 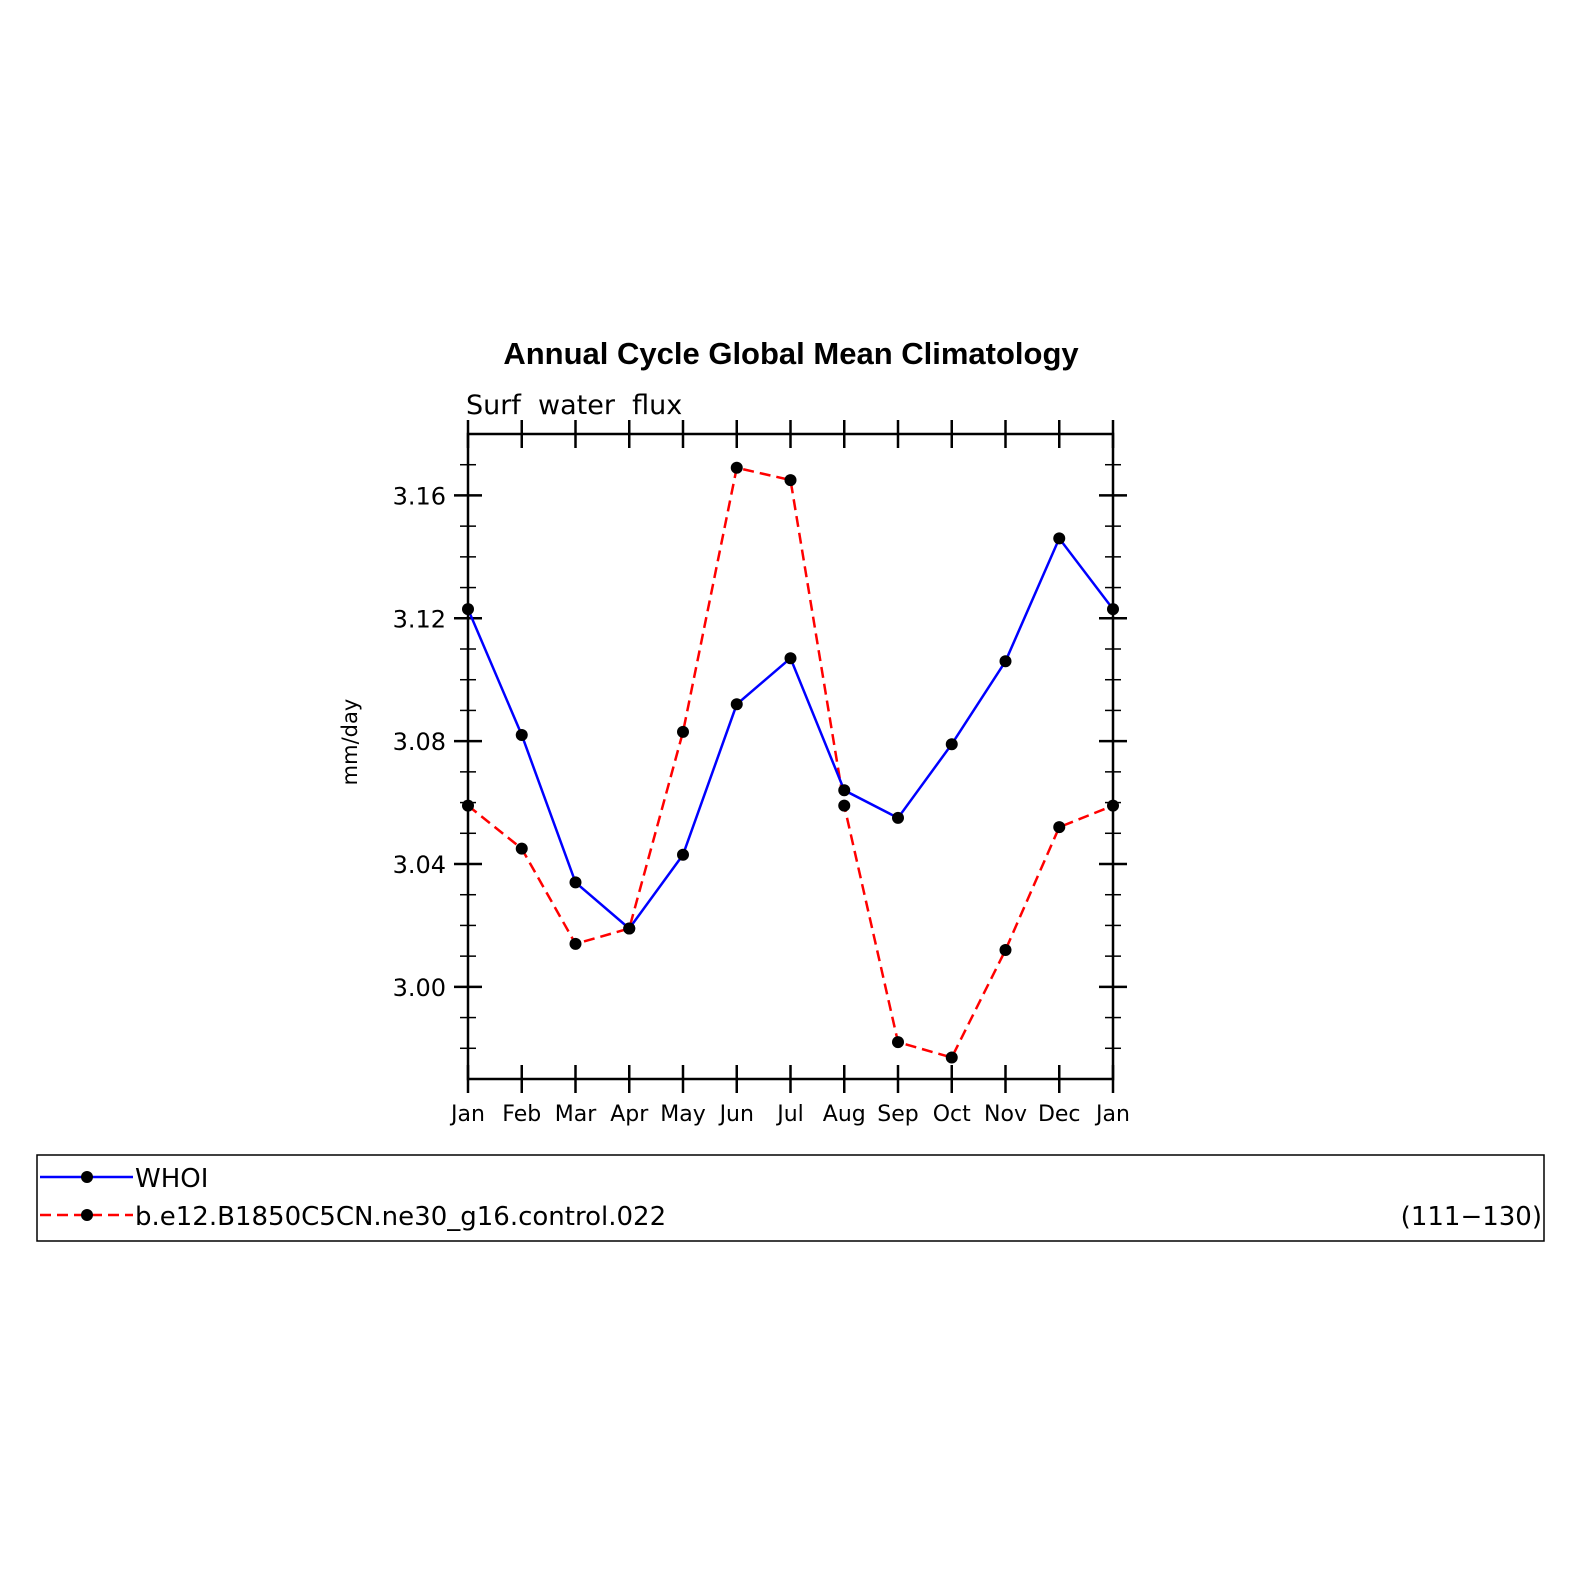 I want to click on y-tick-labels: 3.00 3.04 3.08 3.12 3.16, so click(x=419, y=741).